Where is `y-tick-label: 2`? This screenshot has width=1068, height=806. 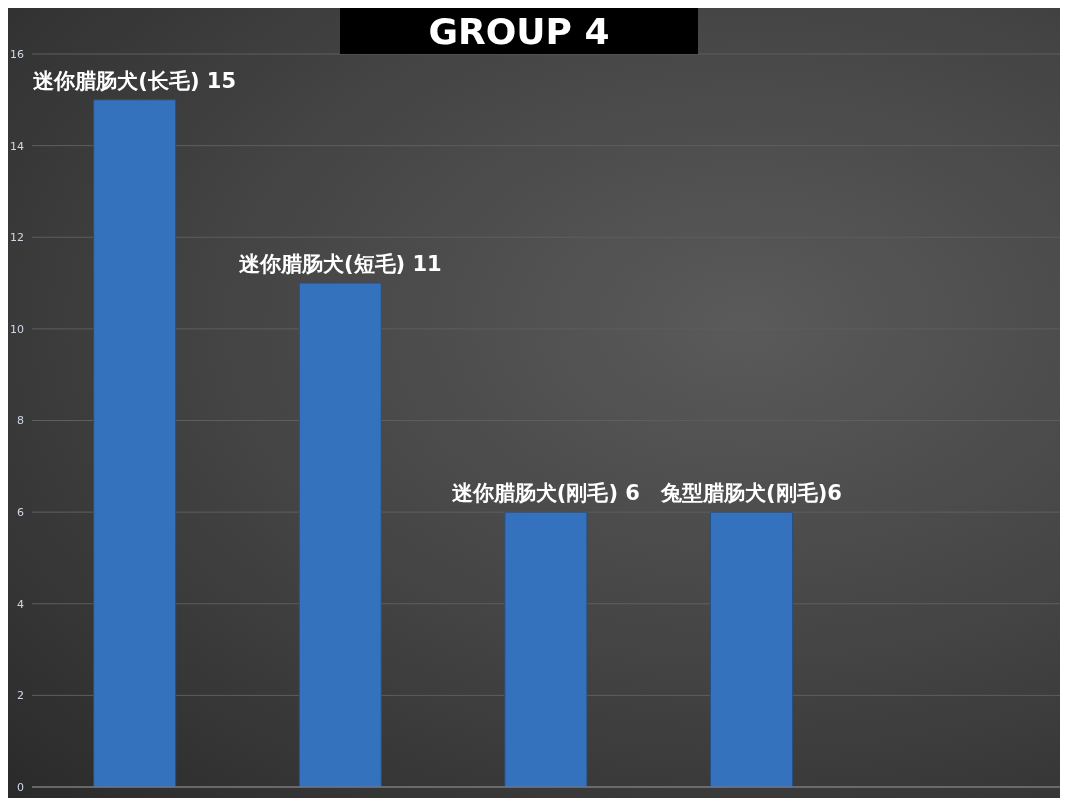 y-tick-label: 2 is located at coordinates (20, 696).